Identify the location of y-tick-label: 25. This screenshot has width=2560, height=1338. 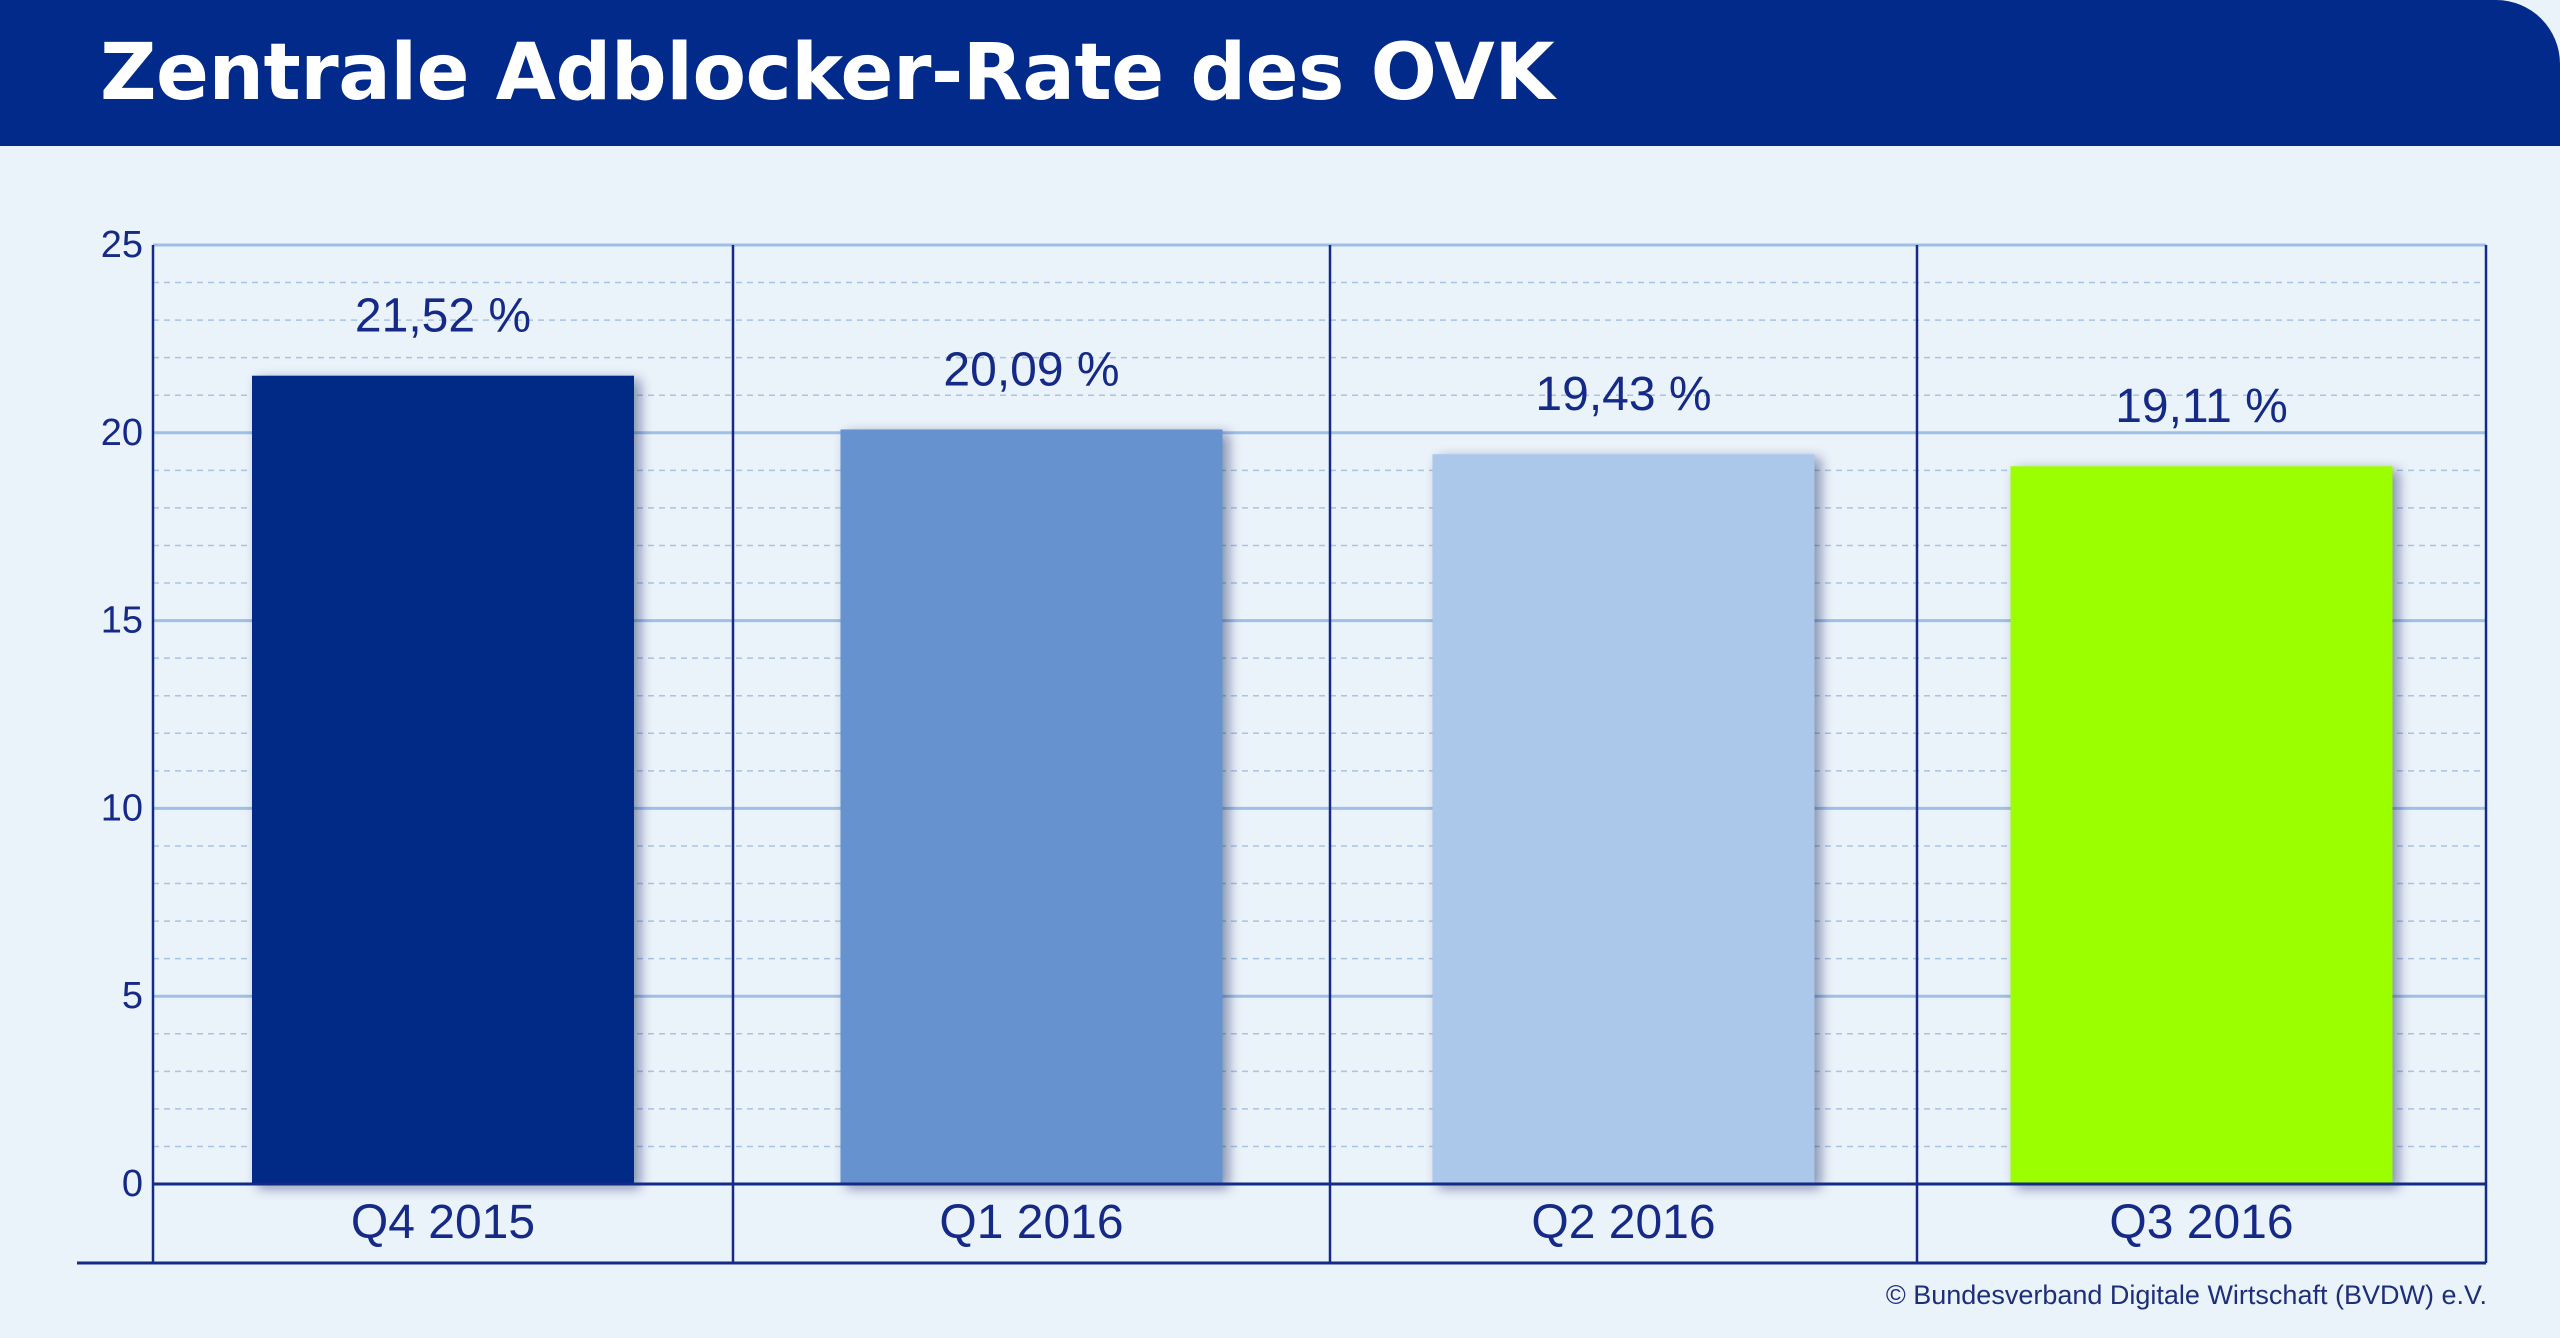
(122, 245).